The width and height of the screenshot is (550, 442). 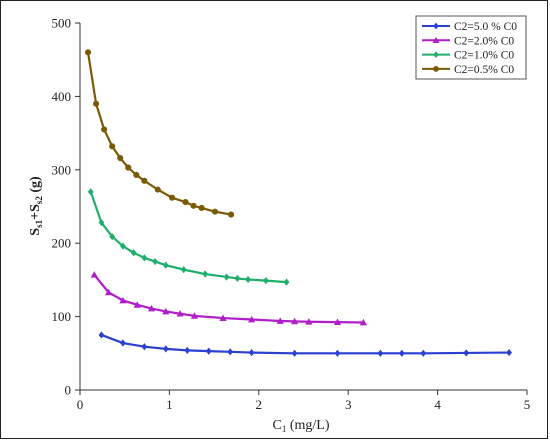 What do you see at coordinates (484, 56) in the screenshot?
I see `legend-label: C2=1.0% C0` at bounding box center [484, 56].